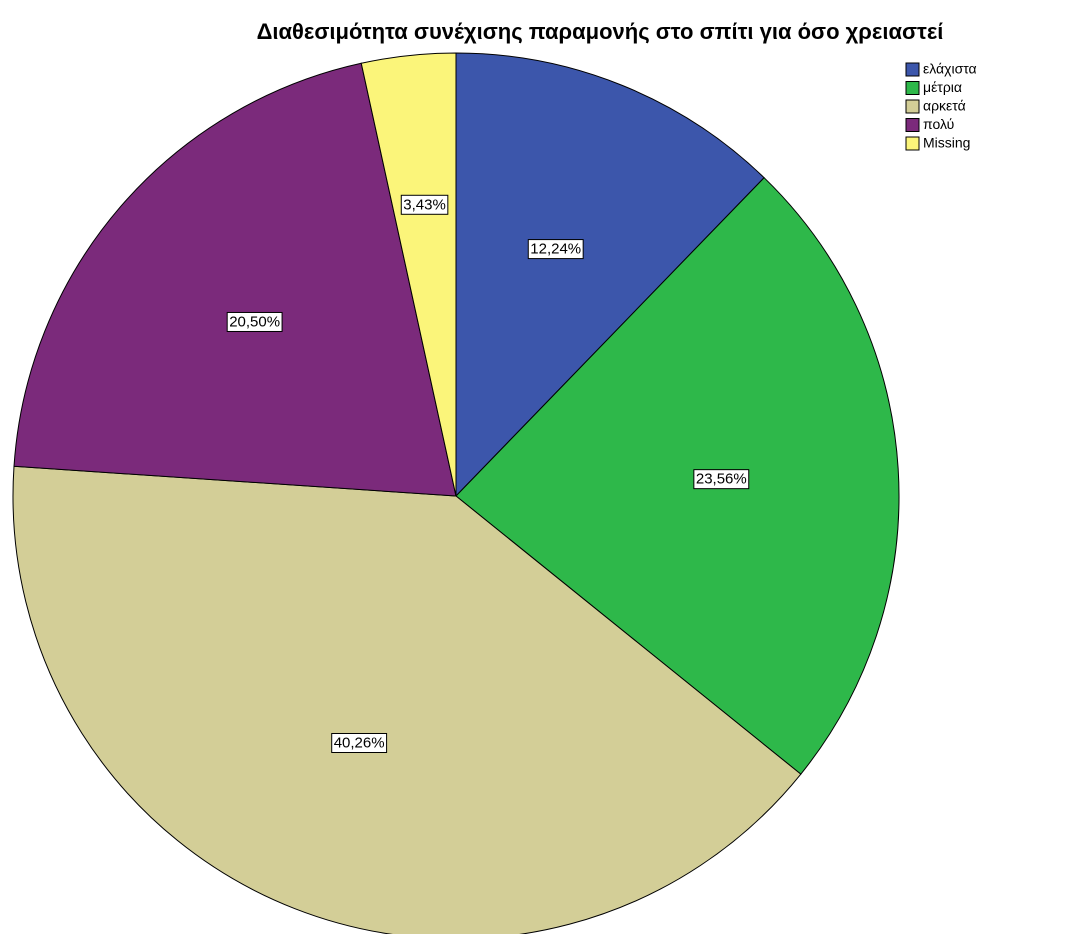 The image size is (1080, 934). Describe the element at coordinates (944, 106) in the screenshot. I see `legend-label: αρκετά` at that location.